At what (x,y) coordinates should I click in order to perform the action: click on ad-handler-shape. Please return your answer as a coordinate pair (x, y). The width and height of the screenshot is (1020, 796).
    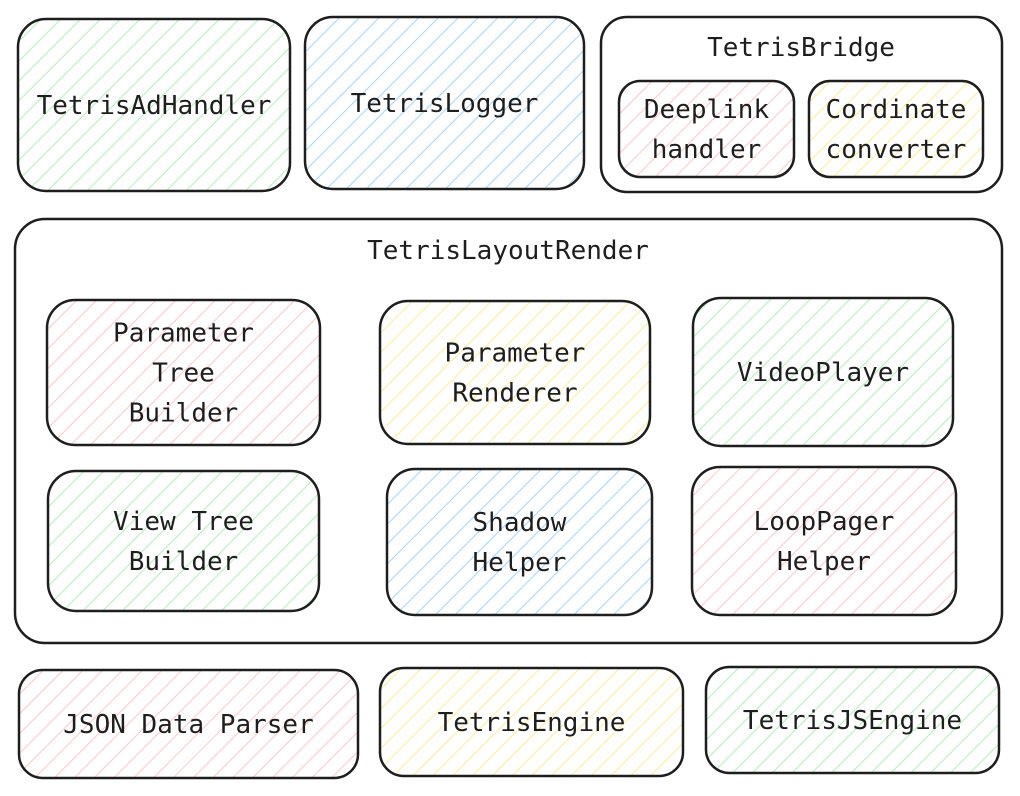
    Looking at the image, I should click on (154, 105).